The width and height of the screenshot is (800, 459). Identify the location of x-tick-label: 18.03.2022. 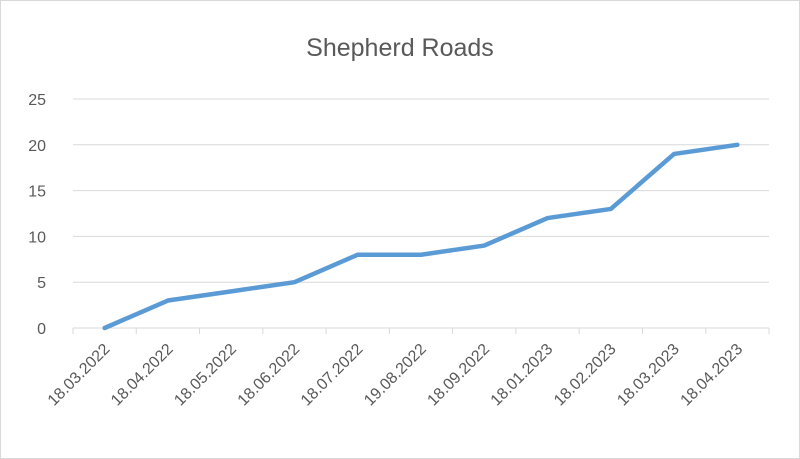
(79, 375).